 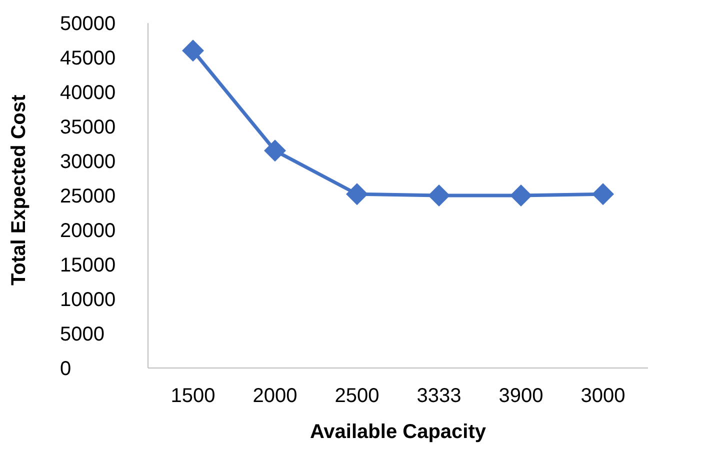 I want to click on y-tick-label: 10000, so click(x=88, y=300).